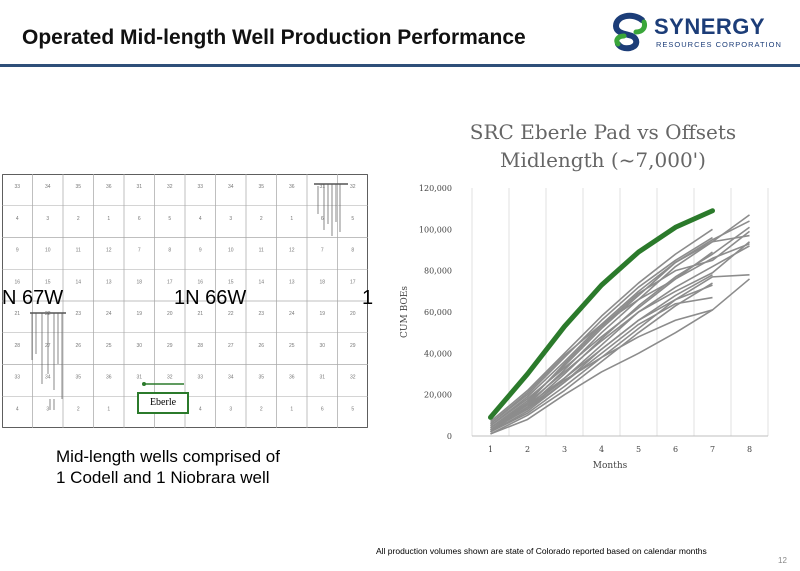  What do you see at coordinates (638, 449) in the screenshot?
I see `x-tick-label: 5` at bounding box center [638, 449].